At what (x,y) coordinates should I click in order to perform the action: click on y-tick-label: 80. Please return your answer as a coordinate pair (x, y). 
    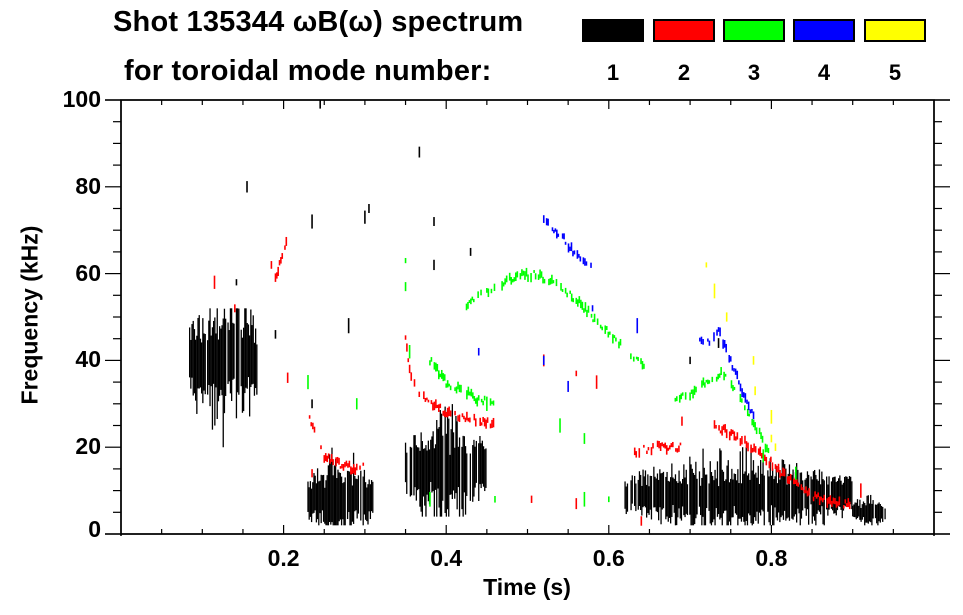
    Looking at the image, I should click on (88, 185).